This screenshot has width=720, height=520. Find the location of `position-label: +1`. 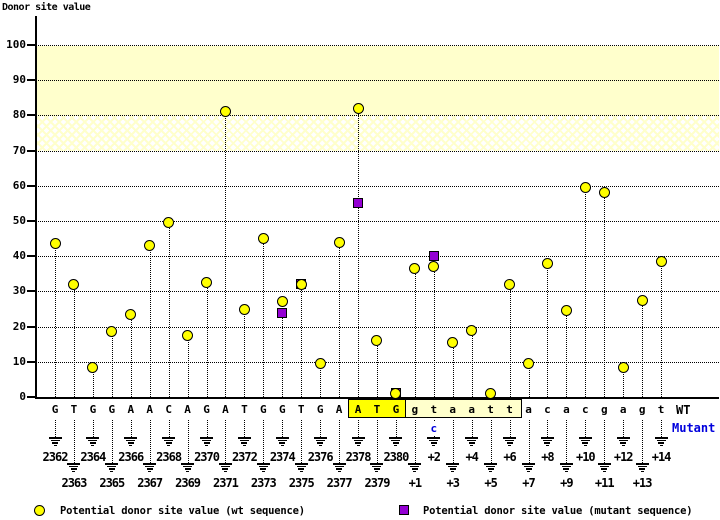

position-label: +1 is located at coordinates (415, 483).